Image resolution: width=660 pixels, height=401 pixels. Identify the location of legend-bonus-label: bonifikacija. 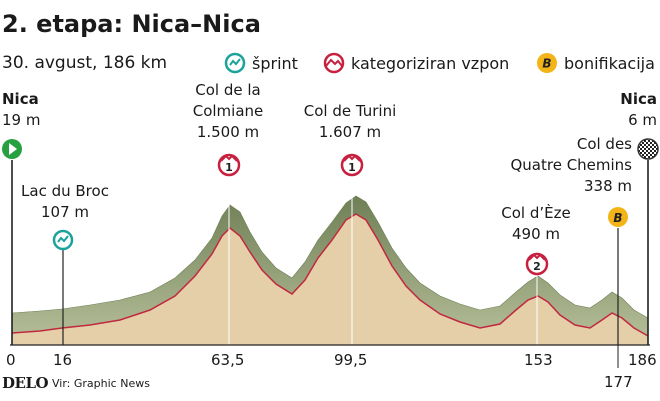
(609, 63).